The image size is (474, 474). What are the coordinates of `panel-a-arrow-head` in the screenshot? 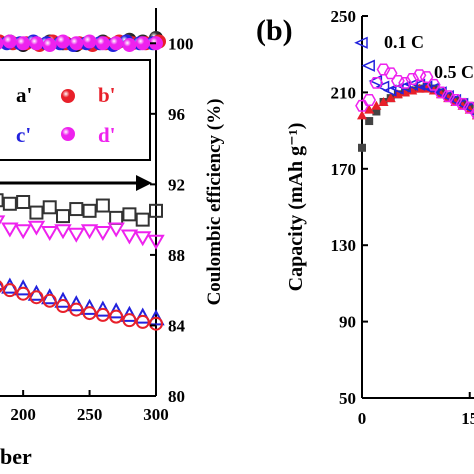 It's located at (144, 183).